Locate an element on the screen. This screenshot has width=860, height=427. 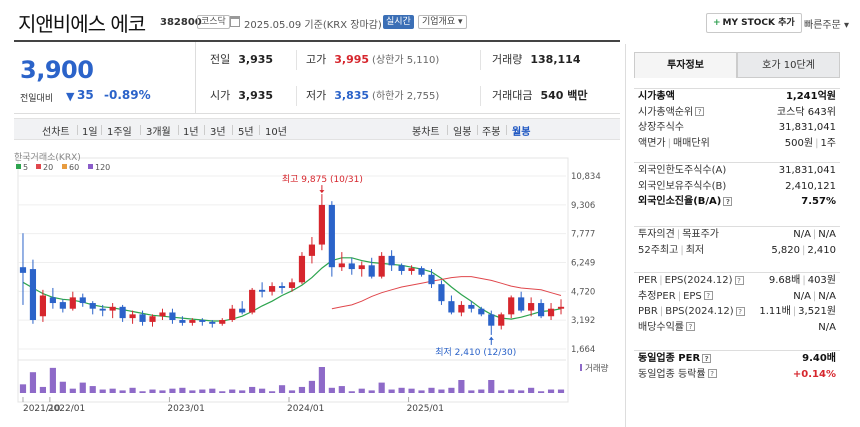
change-percent: -0.89% is located at coordinates (127, 95).